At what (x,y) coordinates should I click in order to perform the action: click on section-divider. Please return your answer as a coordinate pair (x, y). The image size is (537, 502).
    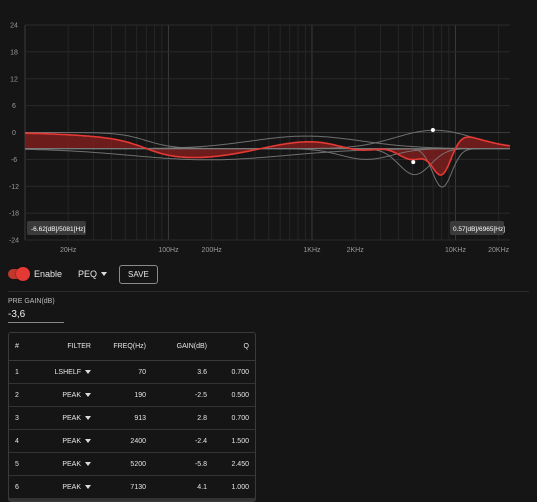
    Looking at the image, I should click on (268, 291).